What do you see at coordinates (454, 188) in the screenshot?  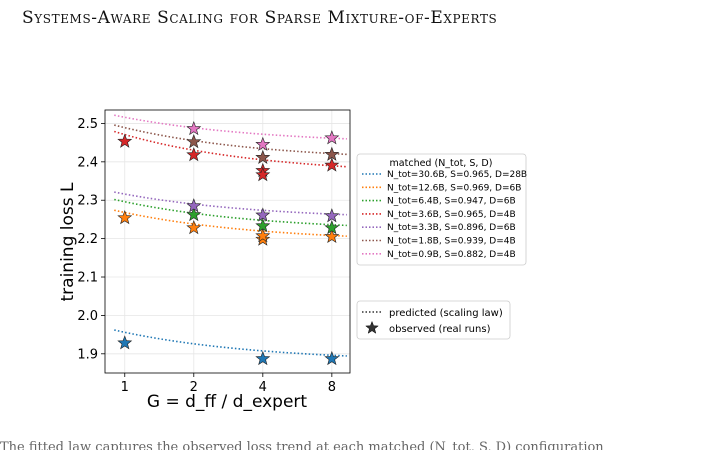 I see `legend-entry-label: N_tot=12.6B, S=0.969, D=6B` at bounding box center [454, 188].